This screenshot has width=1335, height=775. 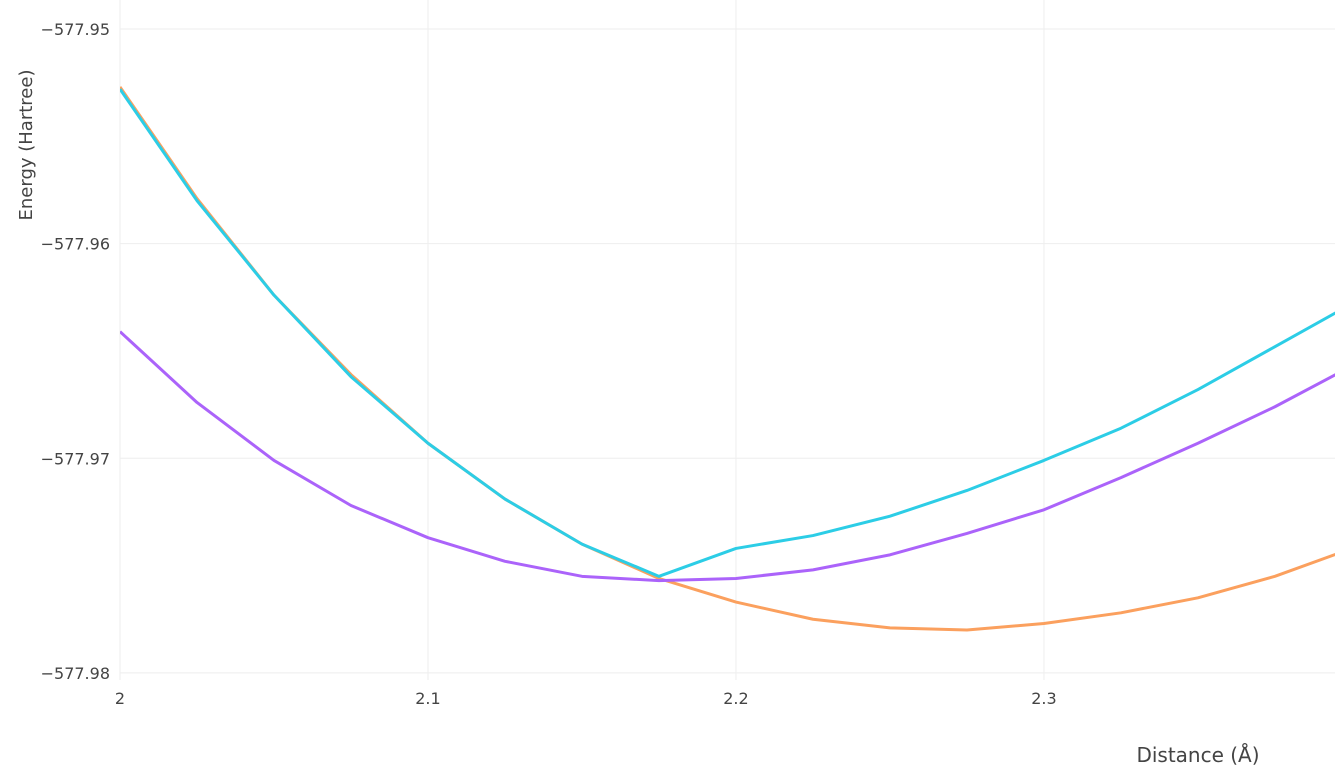 I want to click on x-tick-label: 2.2, so click(x=735, y=698).